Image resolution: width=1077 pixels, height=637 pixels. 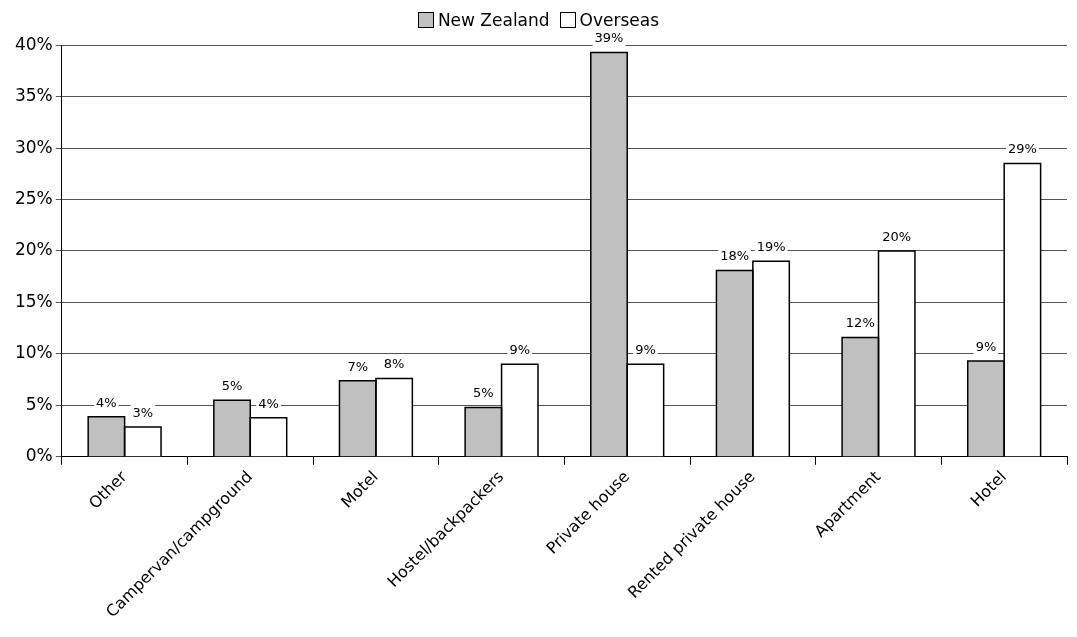 What do you see at coordinates (143, 412) in the screenshot?
I see `data-label: 3%` at bounding box center [143, 412].